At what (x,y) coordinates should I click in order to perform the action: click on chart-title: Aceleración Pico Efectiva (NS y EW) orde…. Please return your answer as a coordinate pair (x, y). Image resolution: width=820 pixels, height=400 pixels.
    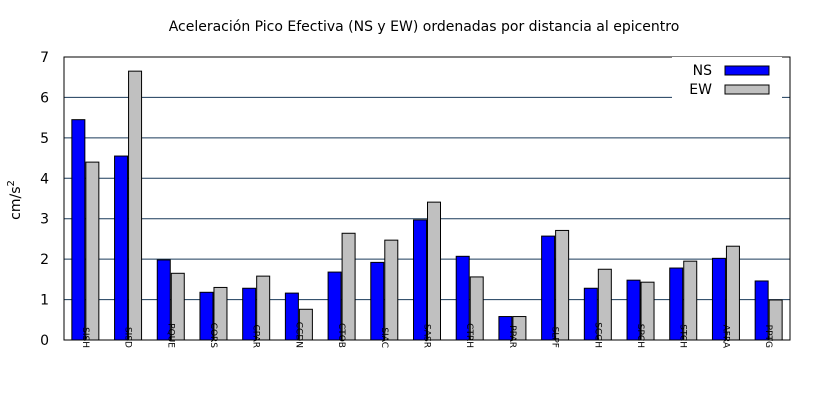
    Looking at the image, I should click on (424, 27).